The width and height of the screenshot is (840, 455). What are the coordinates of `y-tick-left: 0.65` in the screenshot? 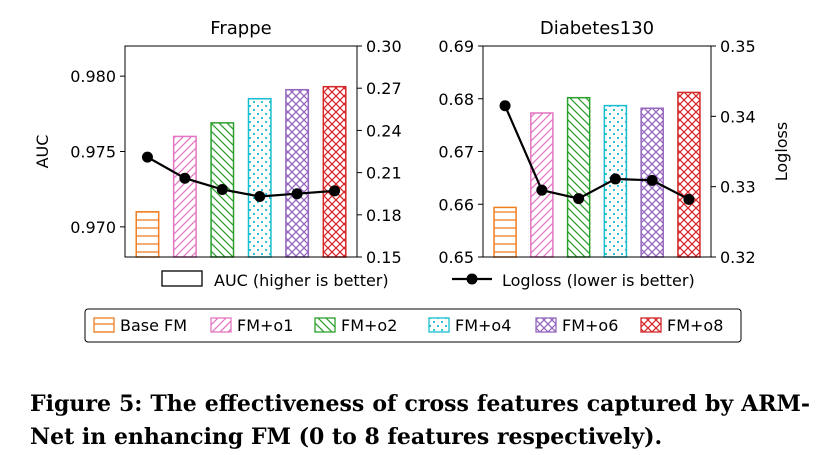 It's located at (456, 257).